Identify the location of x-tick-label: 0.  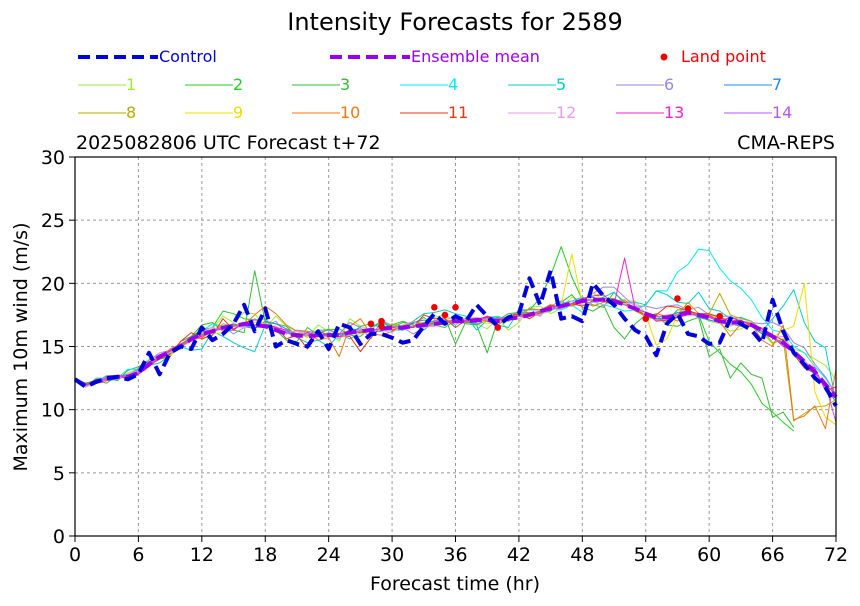
(75, 555).